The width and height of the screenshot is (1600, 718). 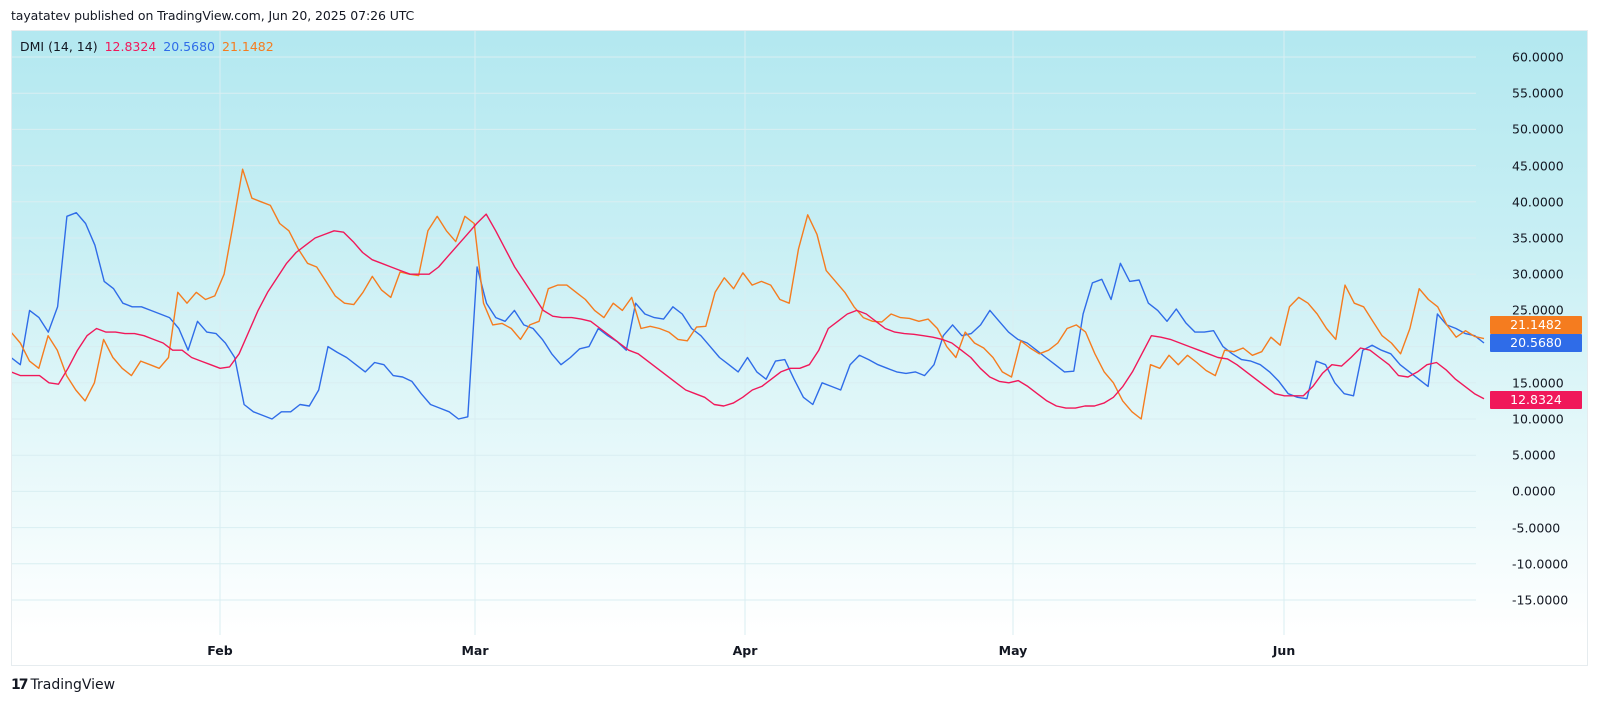 I want to click on y-axis-tick-label: 15.0000, so click(x=1538, y=383).